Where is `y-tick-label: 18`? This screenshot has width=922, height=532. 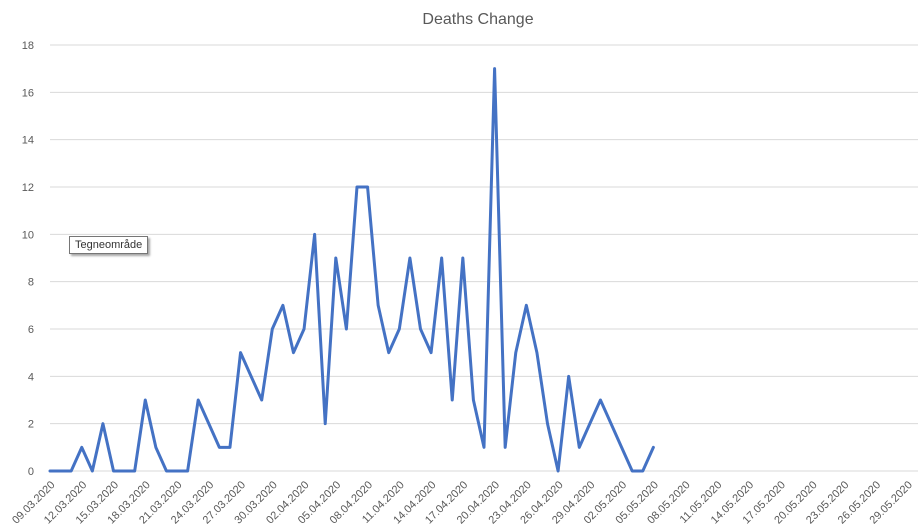
y-tick-label: 18 is located at coordinates (28, 46).